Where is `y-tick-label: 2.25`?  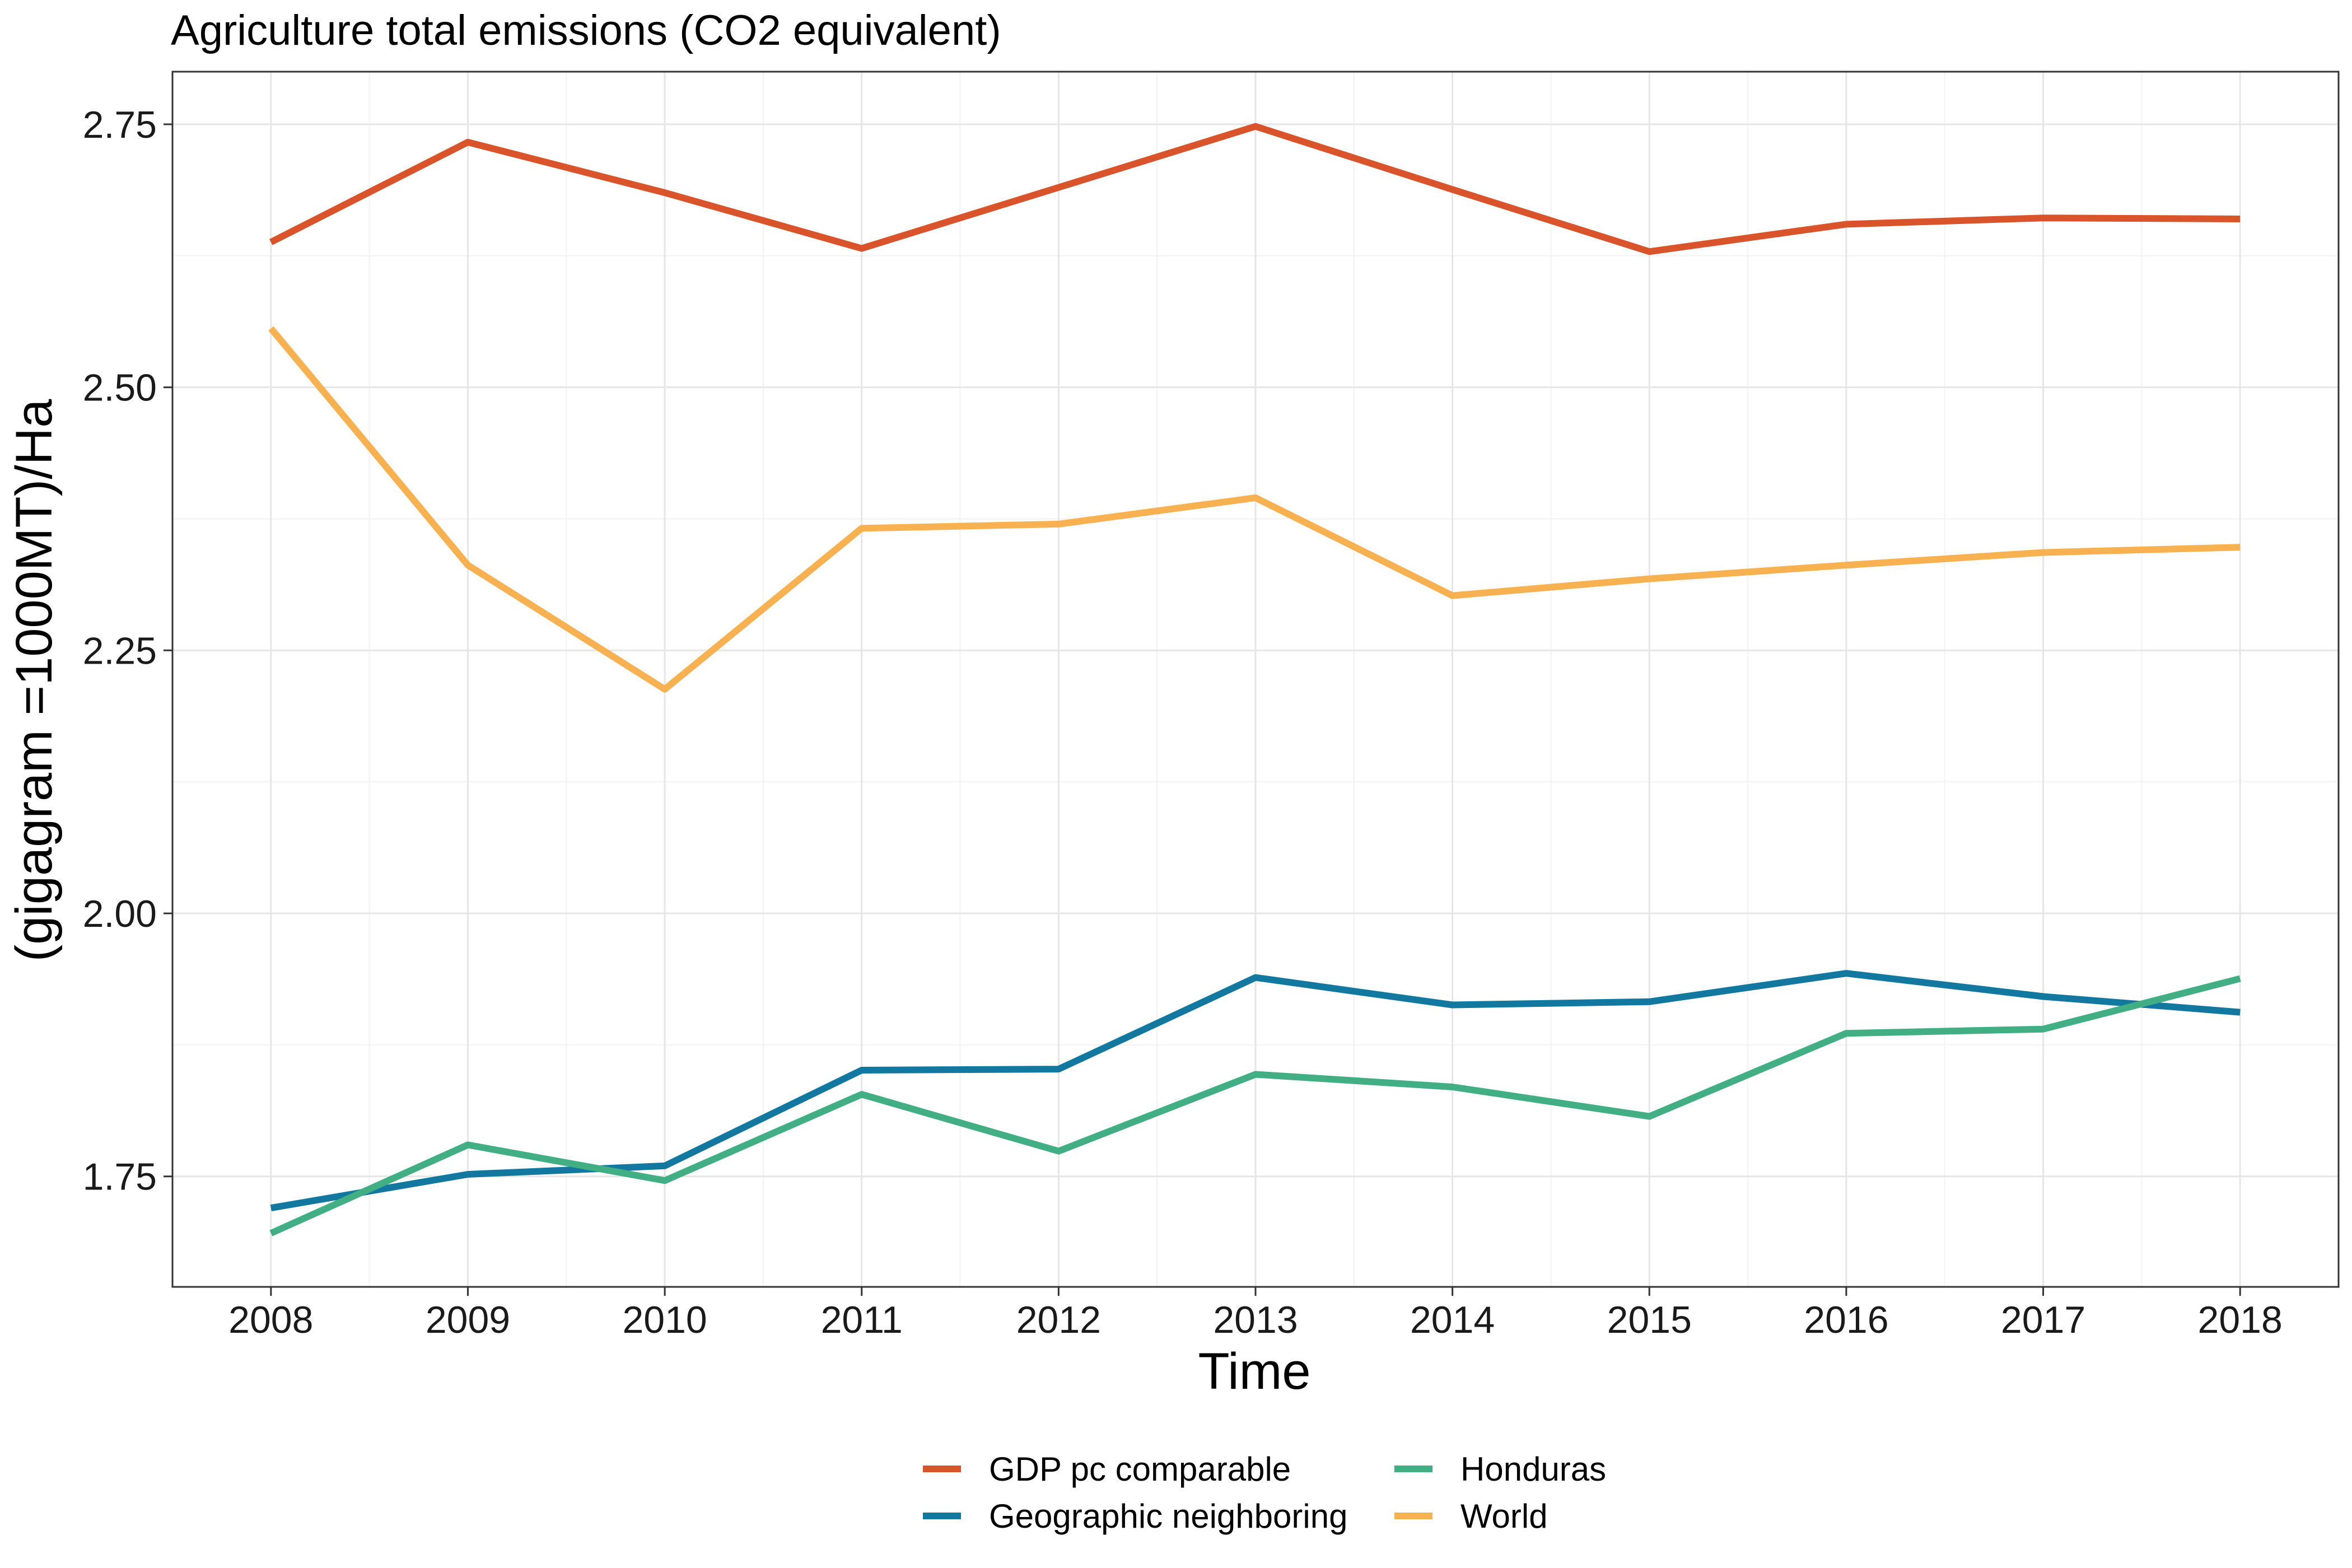 y-tick-label: 2.25 is located at coordinates (120, 651).